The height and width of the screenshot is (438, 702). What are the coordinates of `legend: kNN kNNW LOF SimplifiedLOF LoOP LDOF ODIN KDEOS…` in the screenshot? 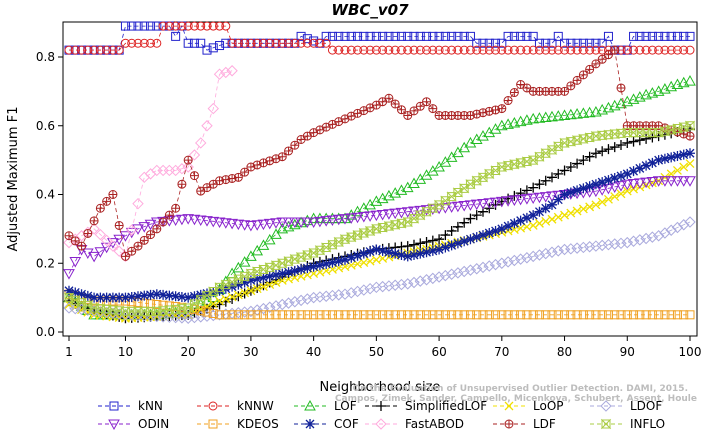 It's located at (381, 415).